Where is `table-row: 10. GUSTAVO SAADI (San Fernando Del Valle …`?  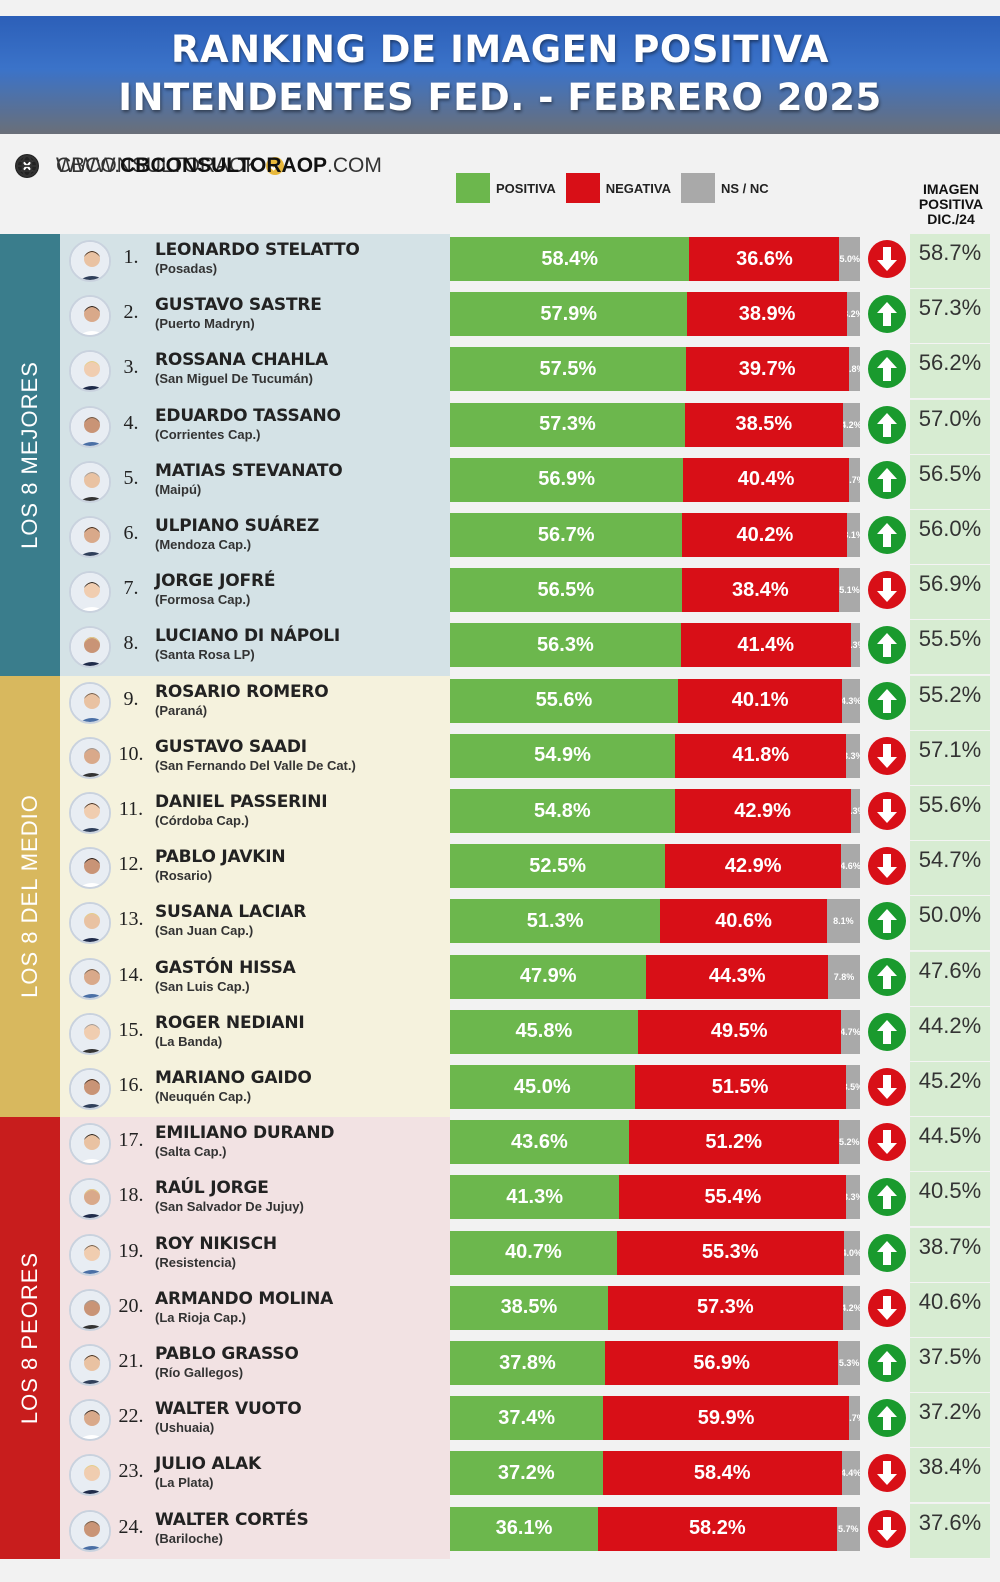 table-row: 10. GUSTAVO SAADI (San Fernando Del Valle … is located at coordinates (500, 758).